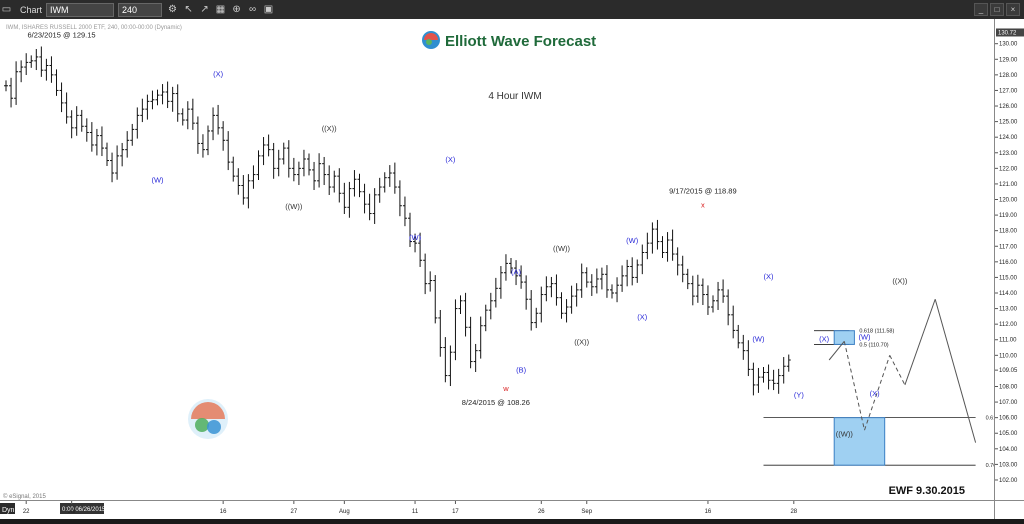 This screenshot has width=1024, height=524. I want to click on fib-label: 0.764 (102.95), so click(990, 466).